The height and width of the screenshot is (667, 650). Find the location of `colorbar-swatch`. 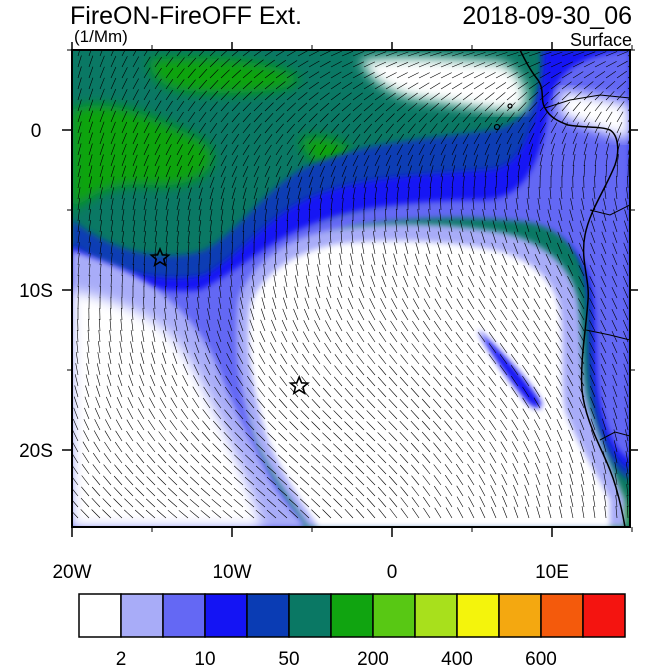

colorbar-swatch is located at coordinates (100, 615).